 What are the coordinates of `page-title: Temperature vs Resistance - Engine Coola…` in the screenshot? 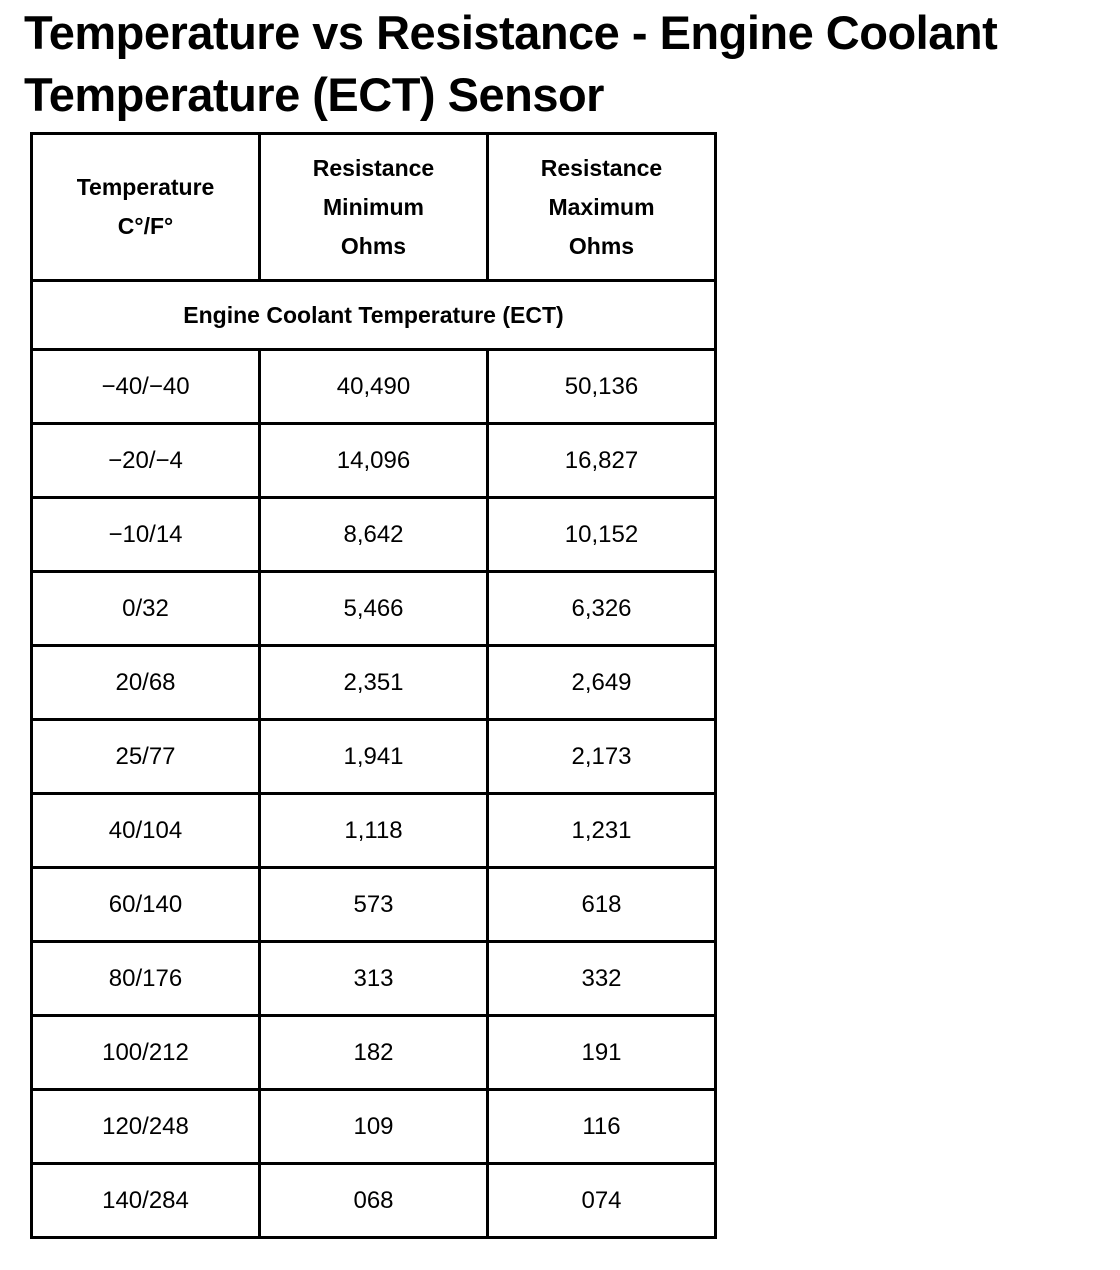 It's located at (511, 63).